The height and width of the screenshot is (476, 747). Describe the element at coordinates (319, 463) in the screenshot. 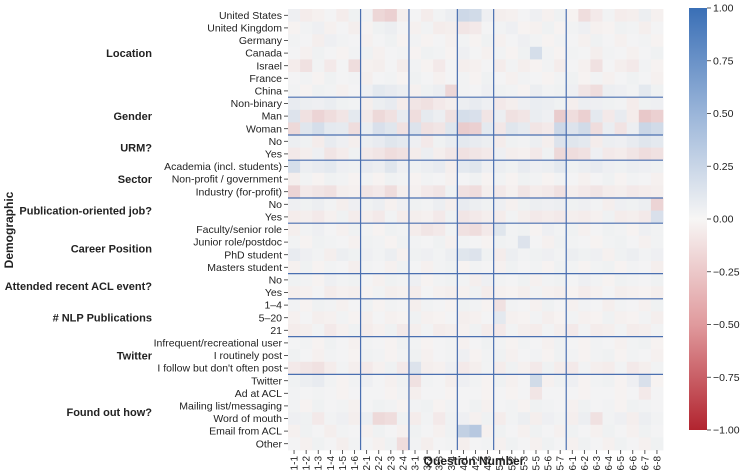

I see `column-label: 1-3` at that location.